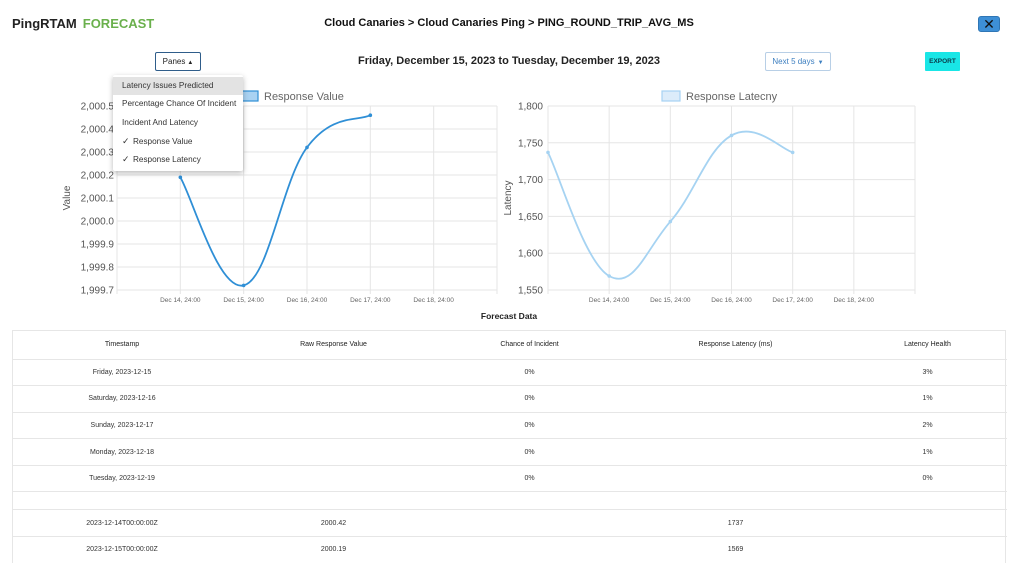  I want to click on x-tick-label: Dec 17, 24:00, so click(792, 300).